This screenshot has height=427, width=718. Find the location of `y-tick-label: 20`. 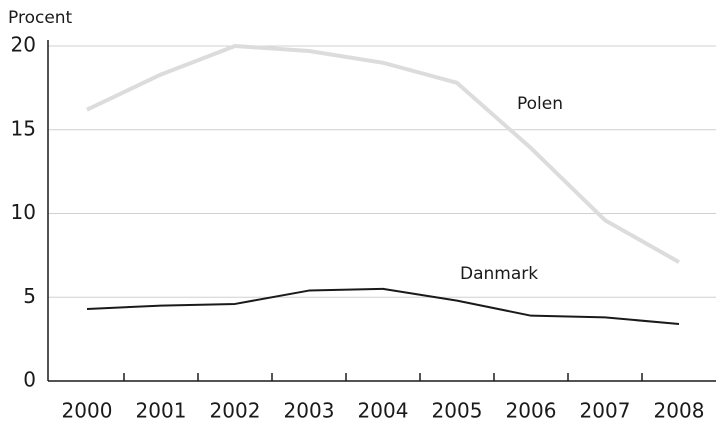

y-tick-label: 20 is located at coordinates (23, 45).